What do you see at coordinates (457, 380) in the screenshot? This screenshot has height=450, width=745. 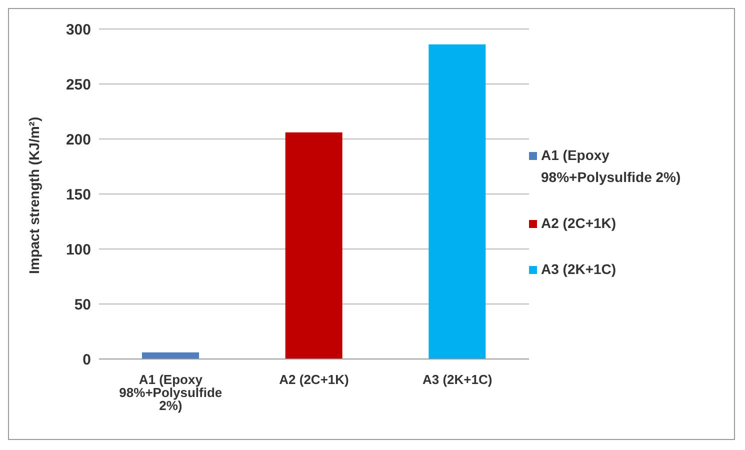 I see `x-tick-label: A3 (2K+1C)` at bounding box center [457, 380].